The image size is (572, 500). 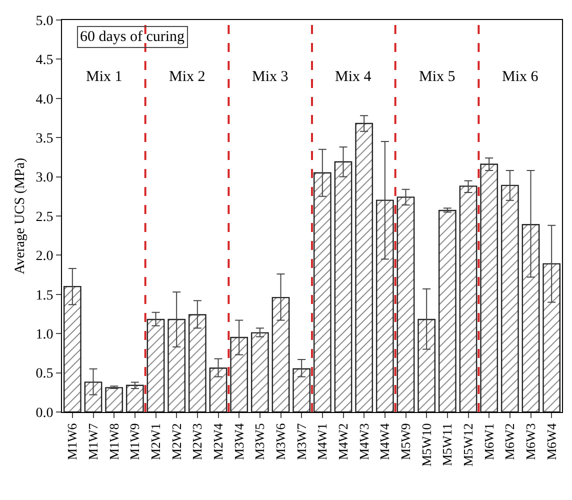 What do you see at coordinates (155, 441) in the screenshot?
I see `x-tick-label: M2W1` at bounding box center [155, 441].